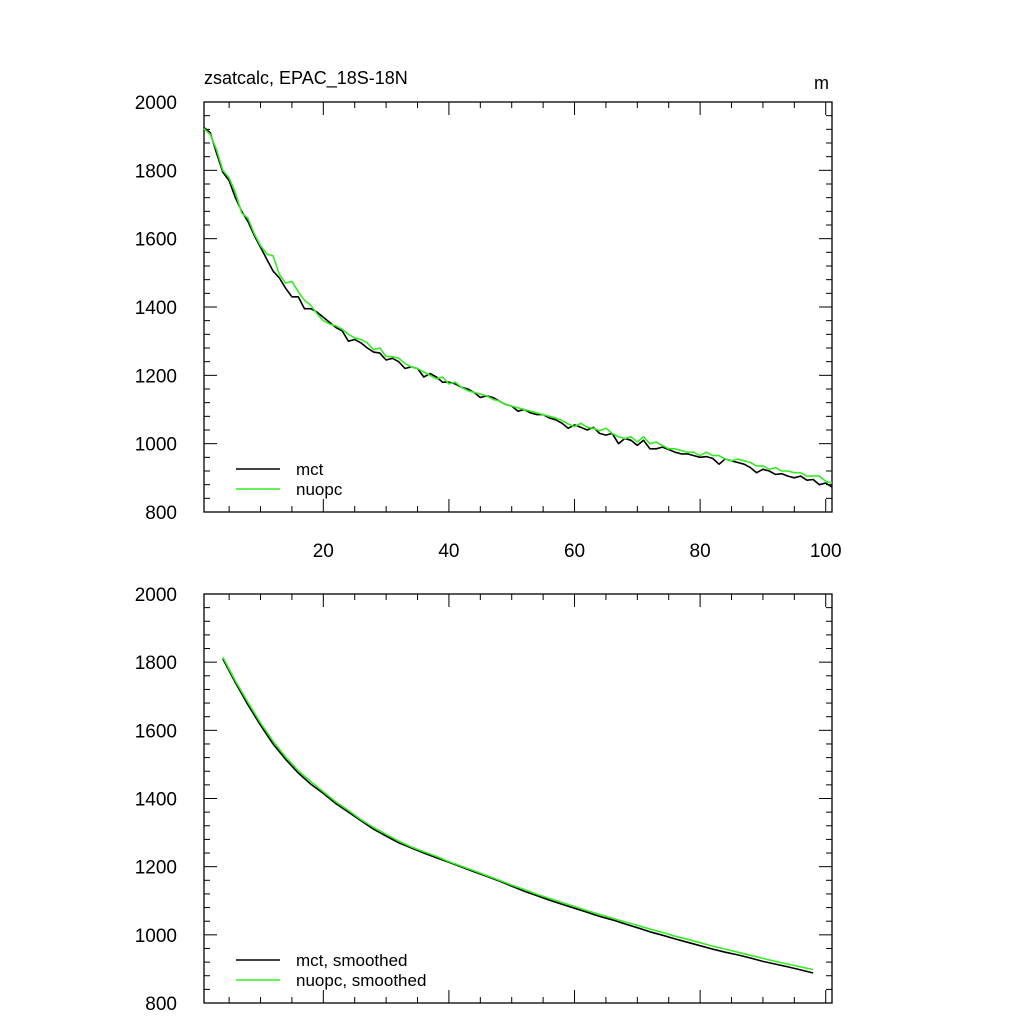 The height and width of the screenshot is (1024, 1024). I want to click on legend-label: nuopc, so click(319, 489).